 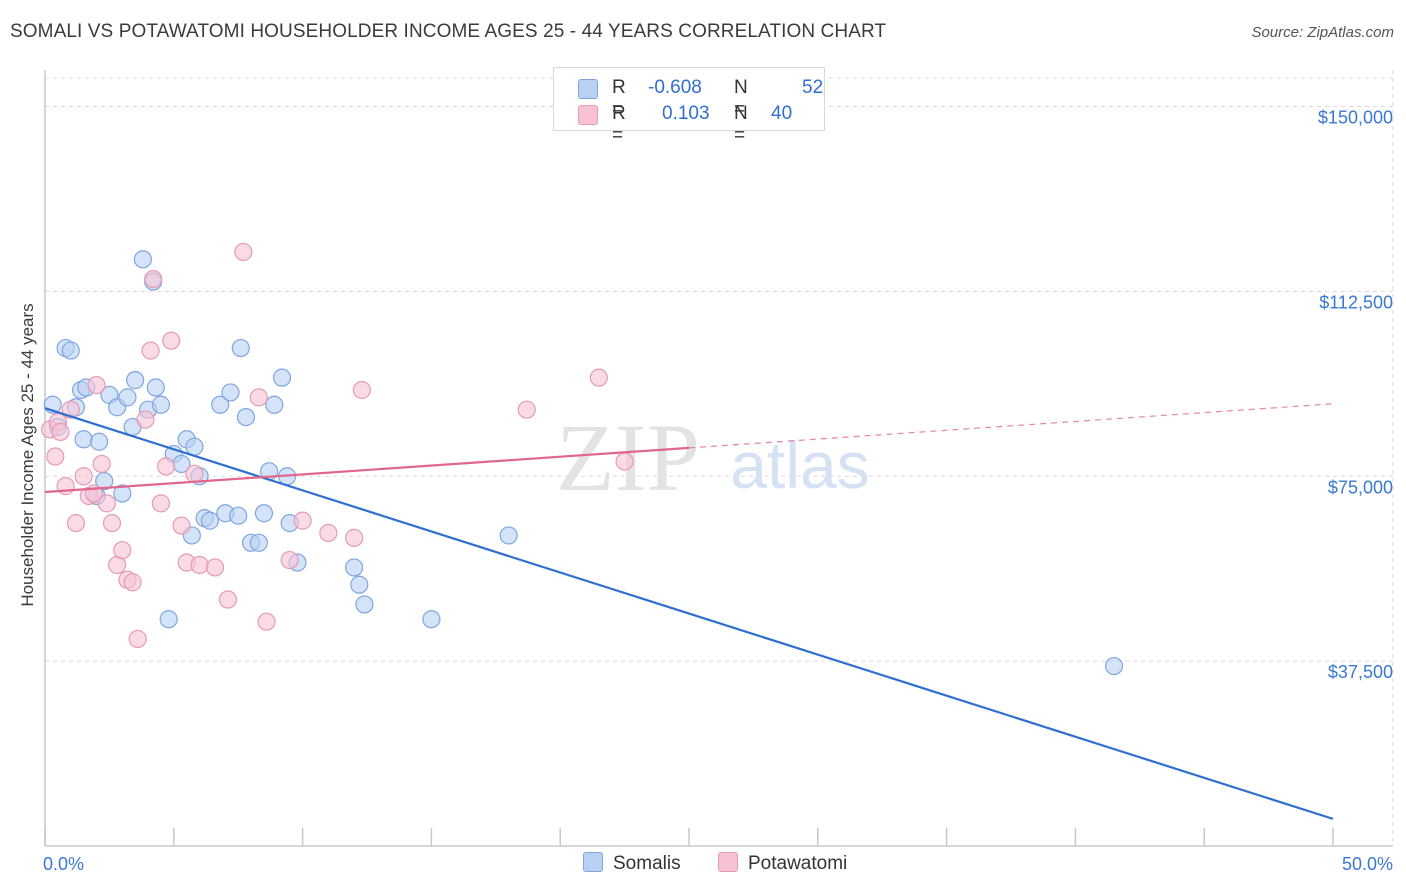 I want to click on x-tick-label-right: 50.0%, so click(x=1367, y=864).